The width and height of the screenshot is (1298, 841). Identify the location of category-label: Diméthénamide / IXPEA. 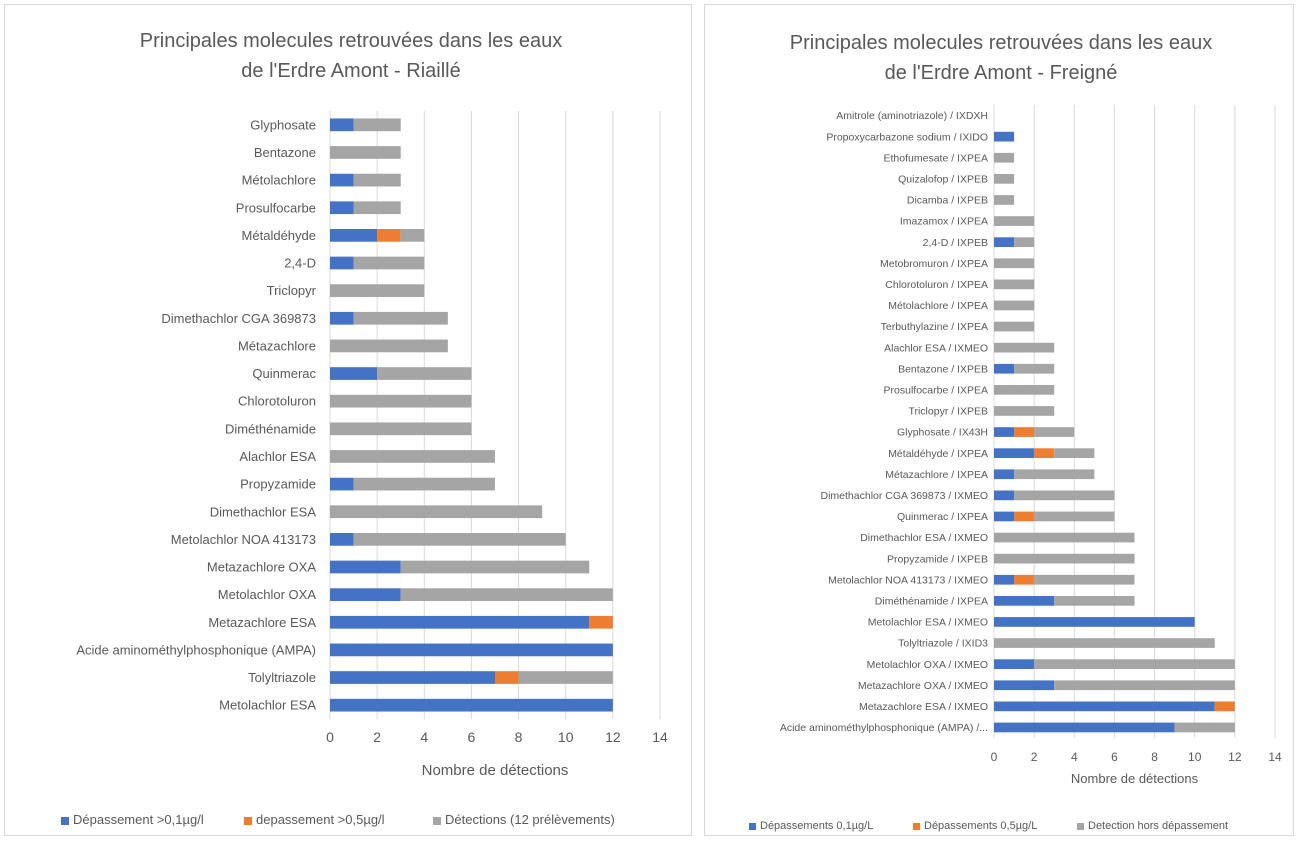
(931, 602).